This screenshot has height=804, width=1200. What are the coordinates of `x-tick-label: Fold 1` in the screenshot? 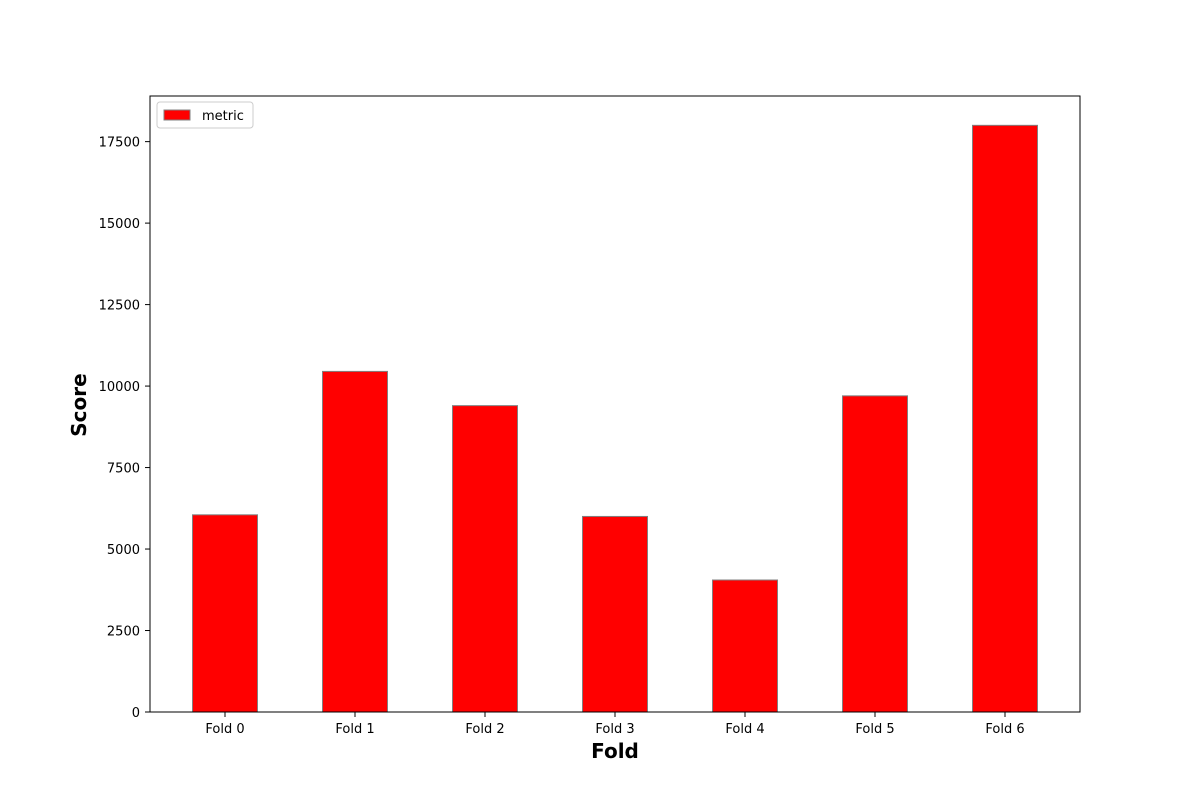 It's located at (354, 729).